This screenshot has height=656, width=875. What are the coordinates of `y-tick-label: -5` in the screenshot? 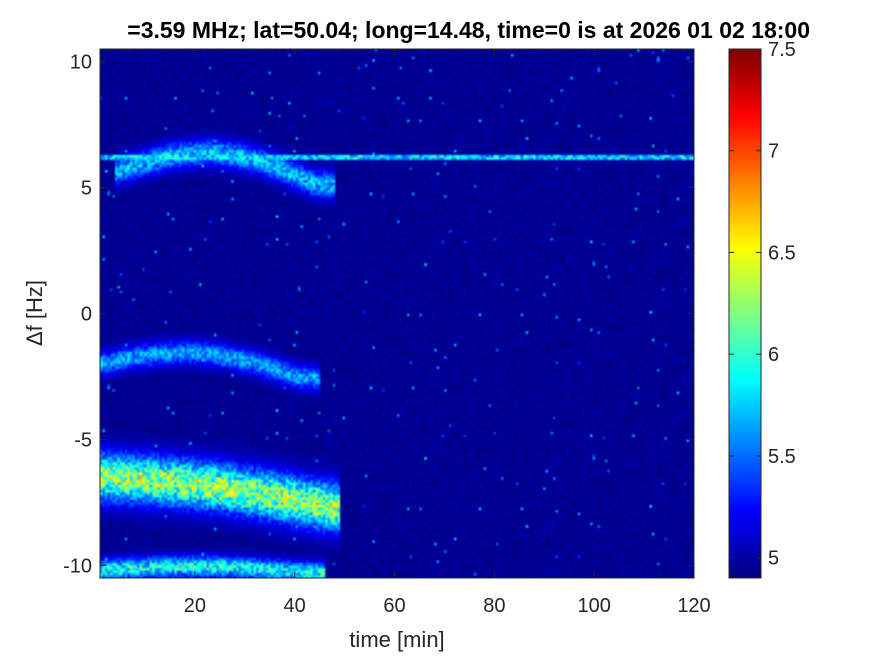 It's located at (83, 440).